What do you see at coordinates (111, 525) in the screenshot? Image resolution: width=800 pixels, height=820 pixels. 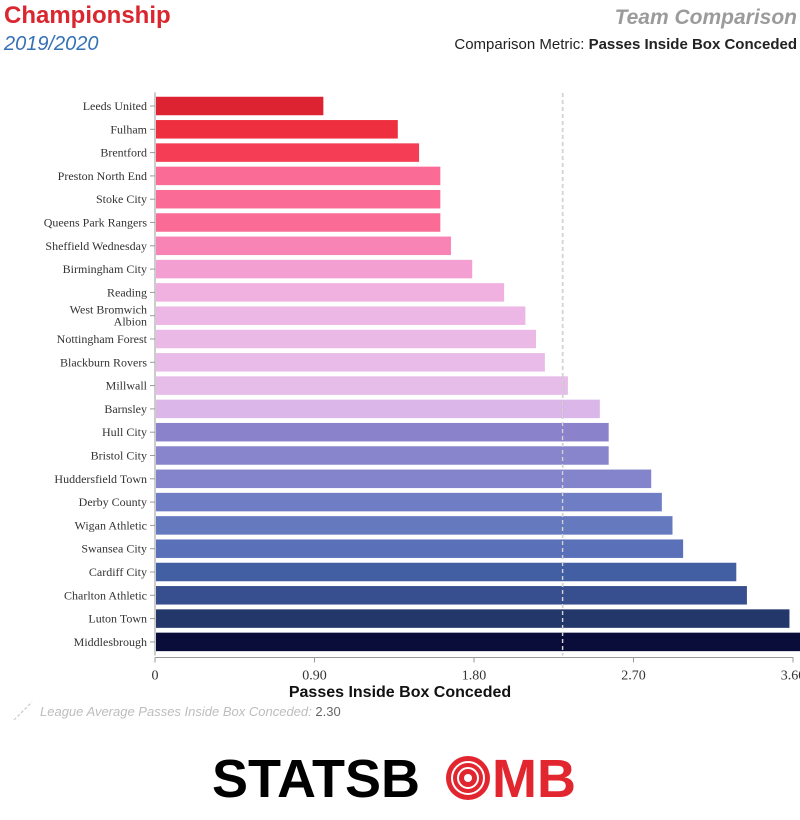 I see `category-label: Wigan Athletic` at bounding box center [111, 525].